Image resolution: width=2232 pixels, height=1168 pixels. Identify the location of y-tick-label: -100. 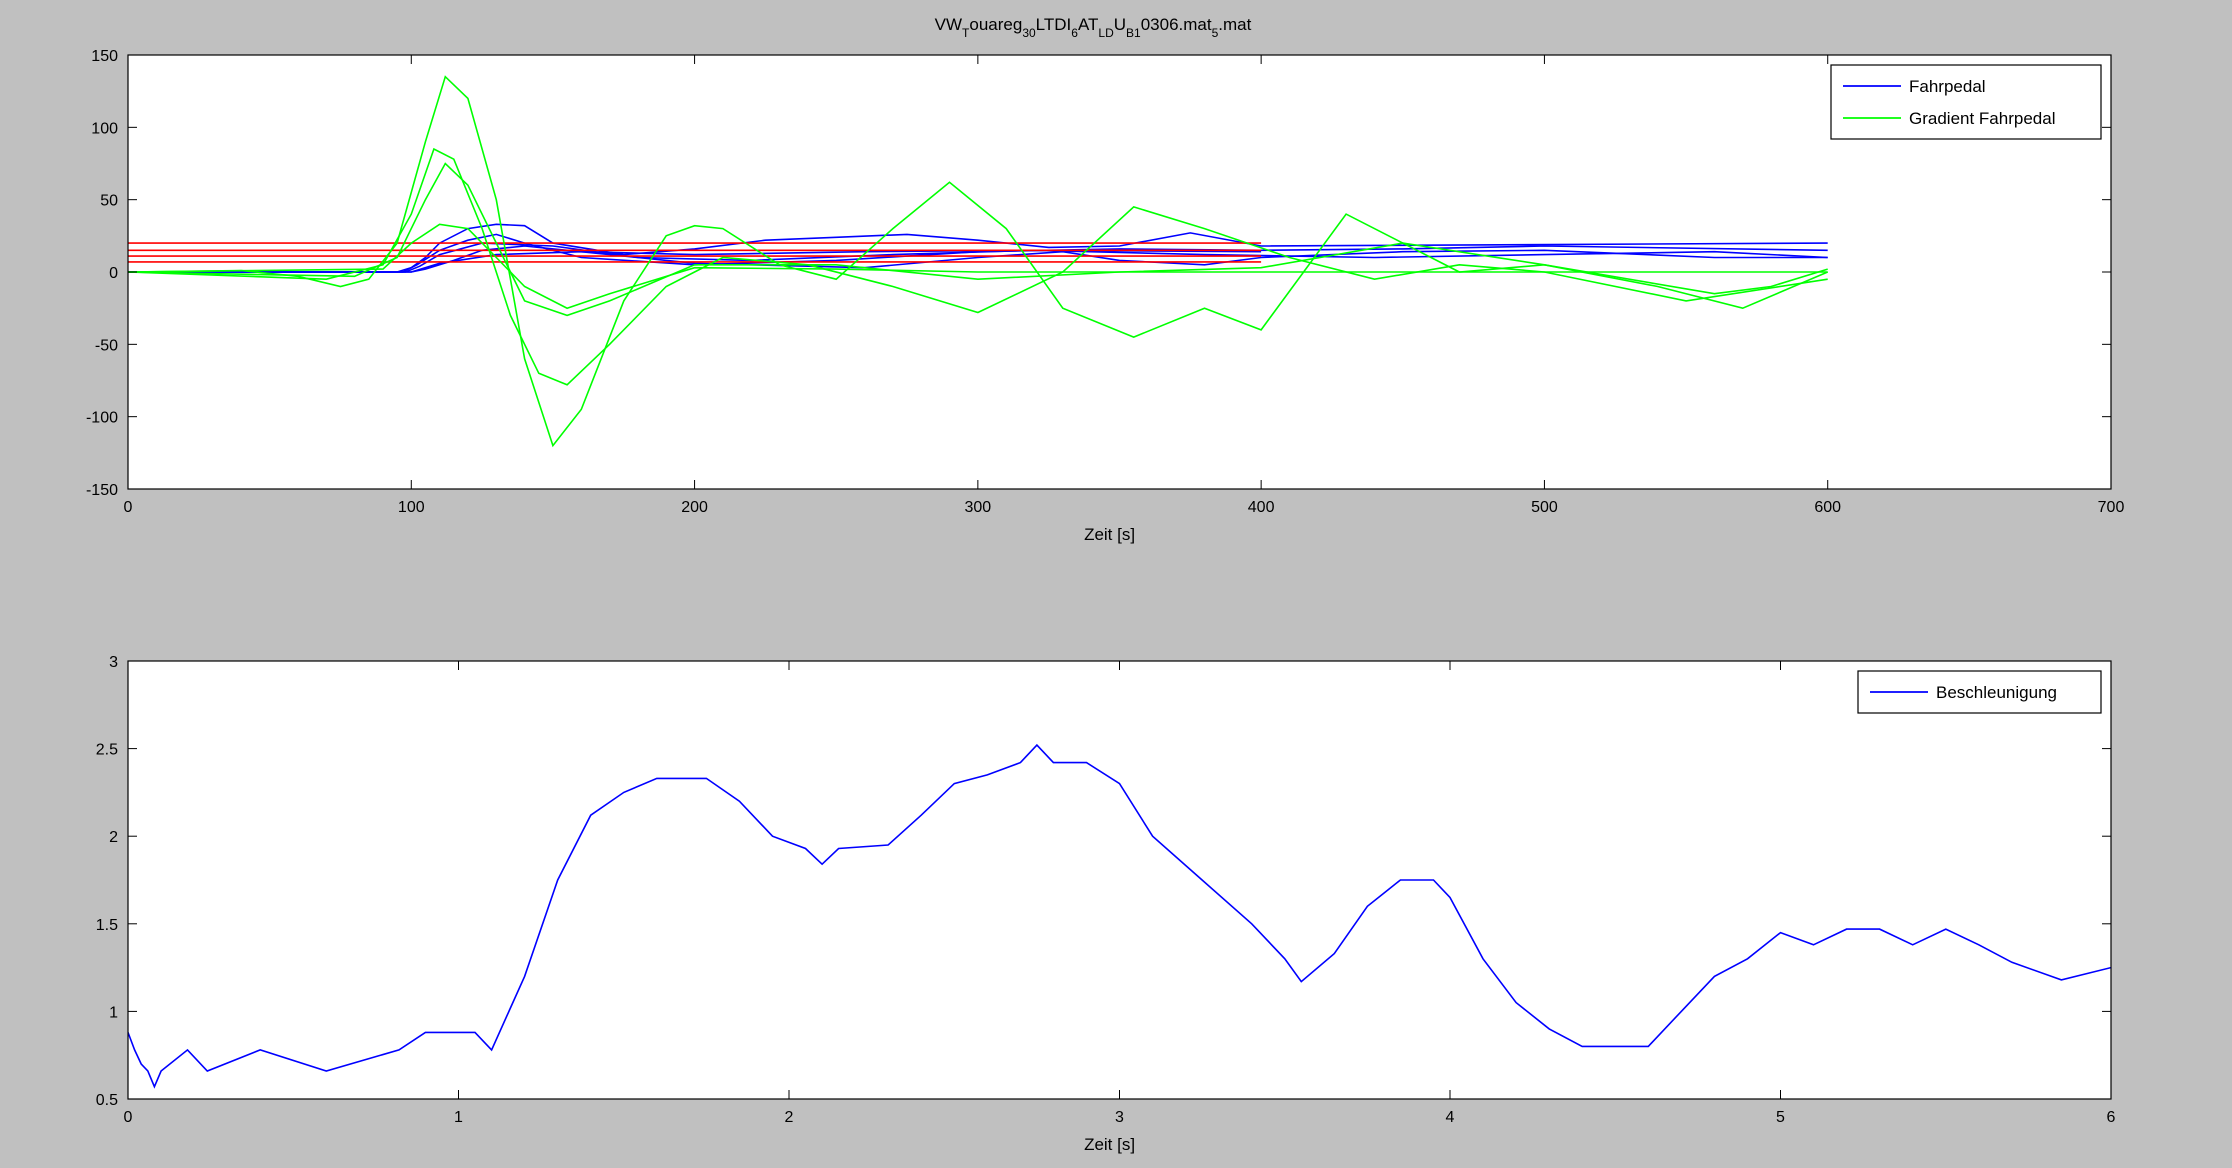
(102, 418).